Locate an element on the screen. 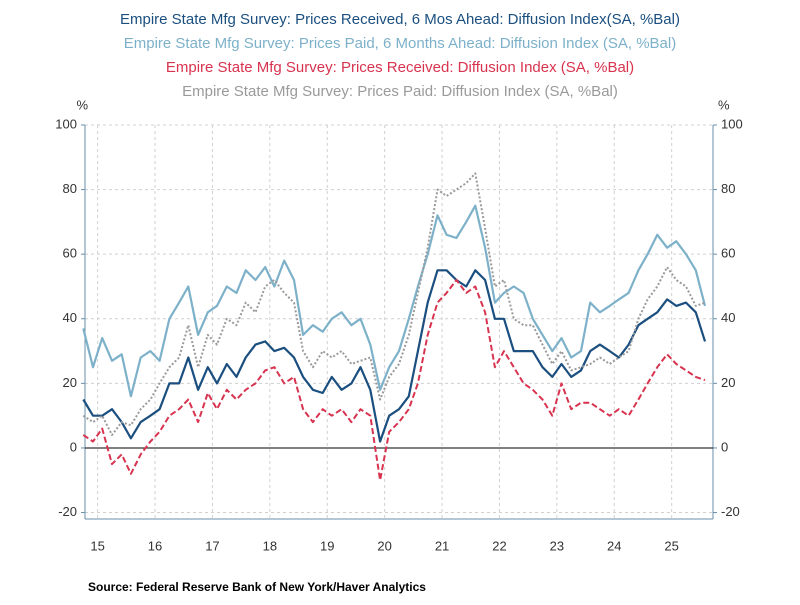 Image resolution: width=800 pixels, height=605 pixels. x-tick-label: 16 is located at coordinates (155, 545).